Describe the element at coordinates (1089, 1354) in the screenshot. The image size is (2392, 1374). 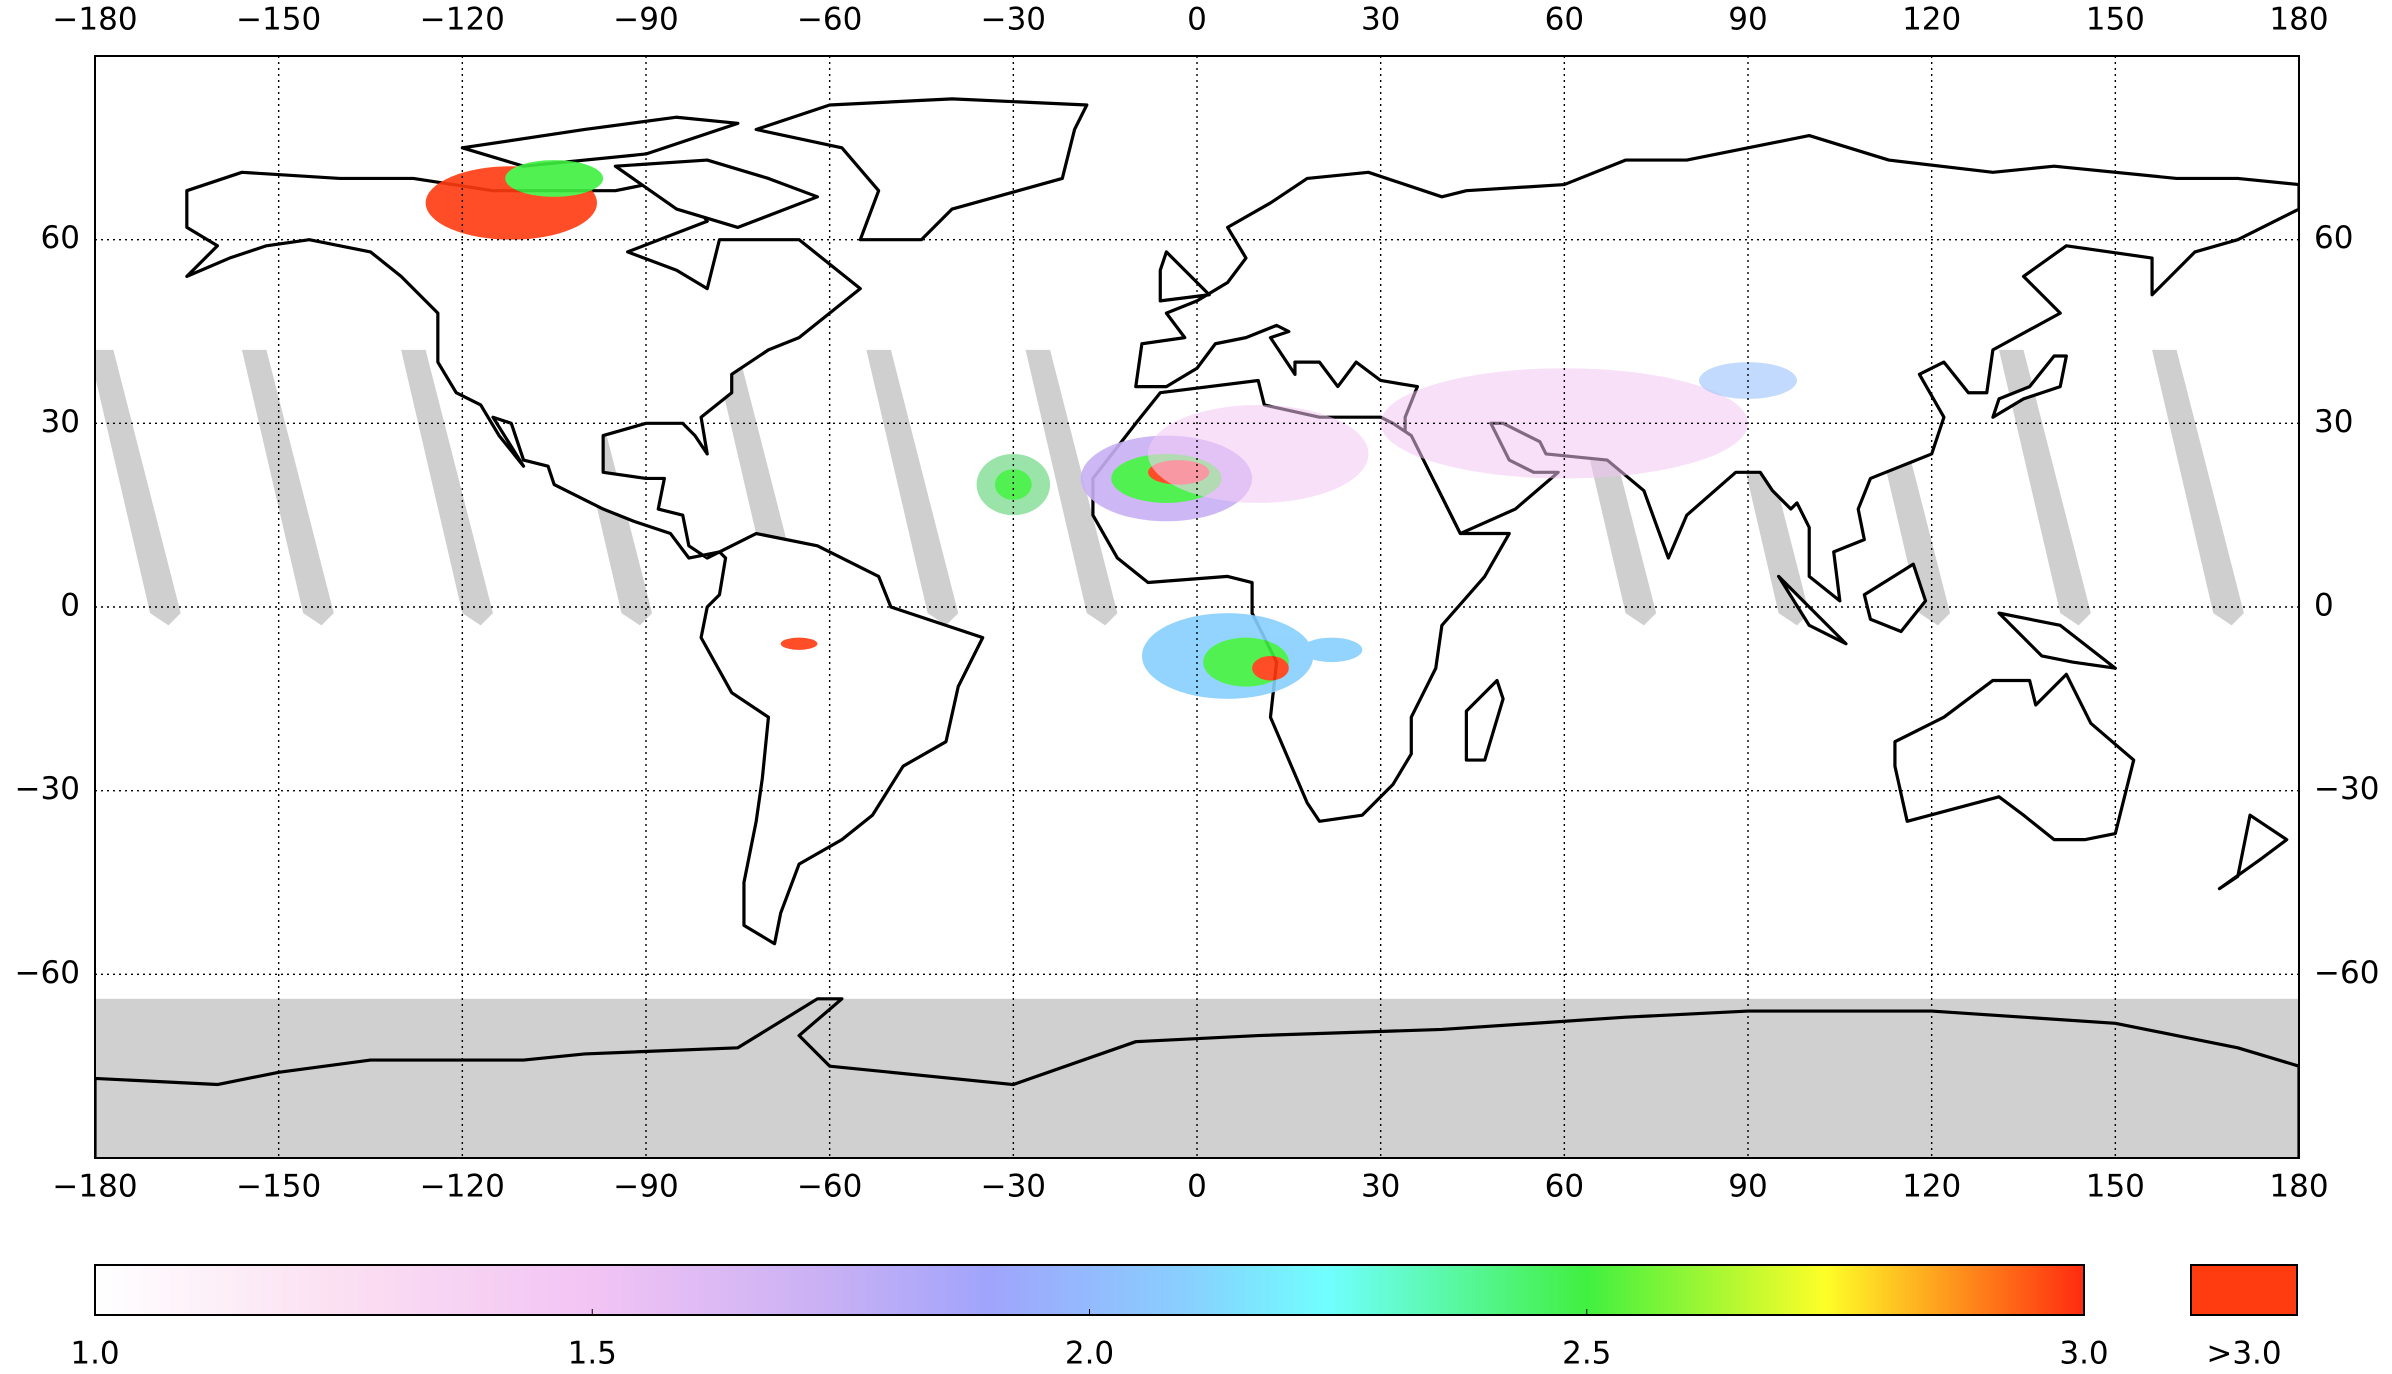
I see `colorbar-tick-label: 2.0` at that location.